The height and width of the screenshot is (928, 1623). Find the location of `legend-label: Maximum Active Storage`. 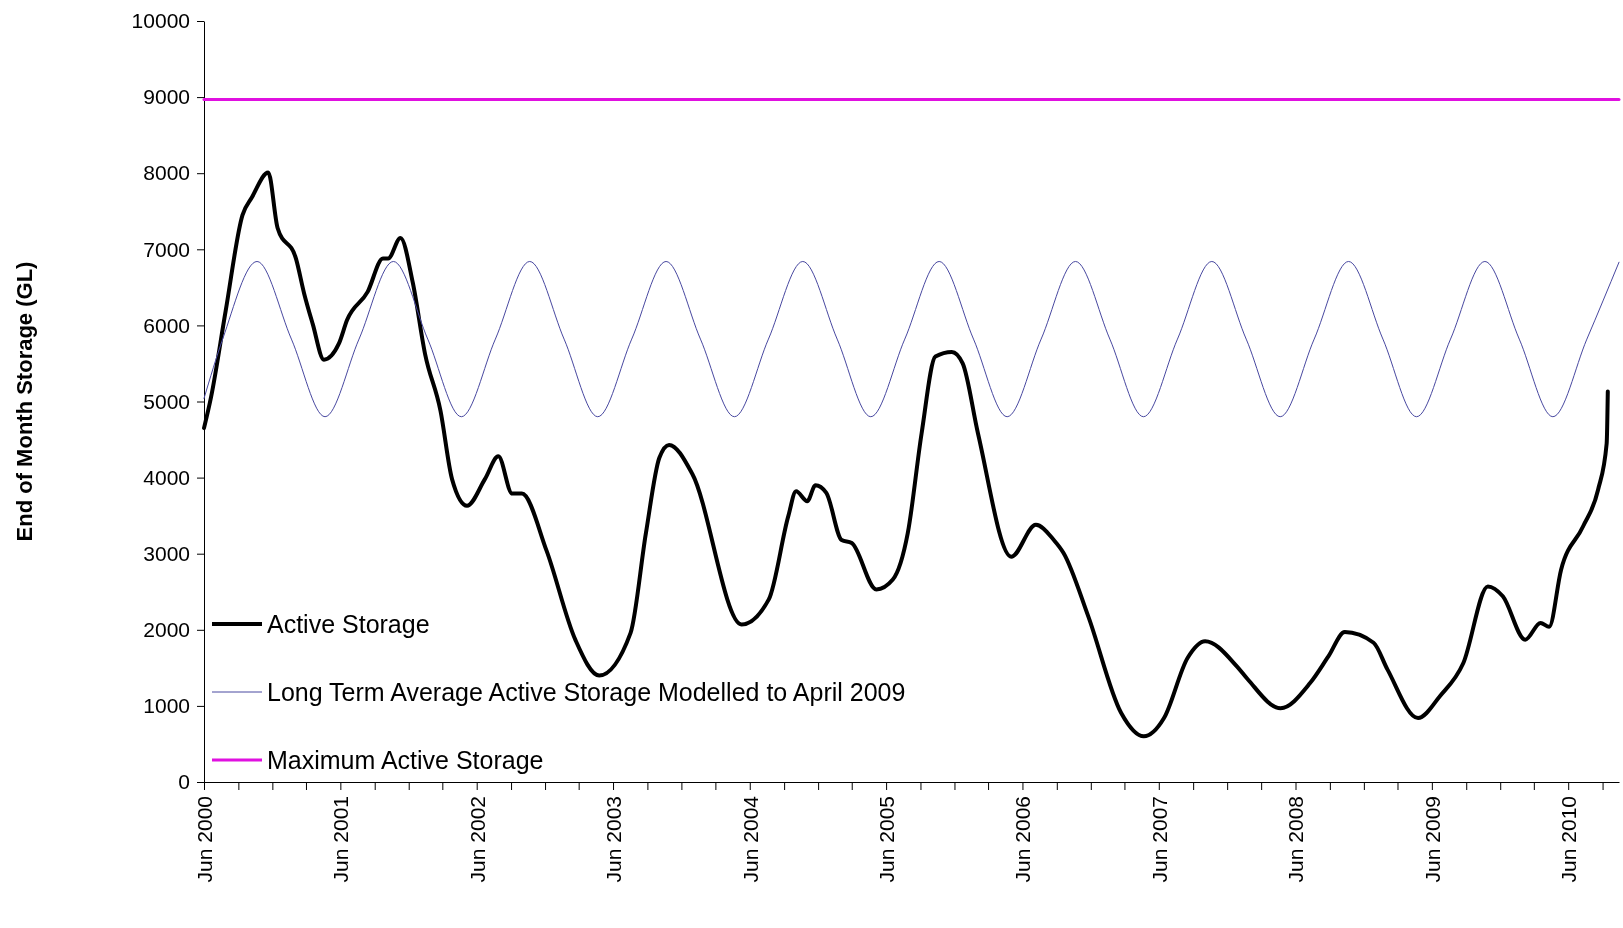

legend-label: Maximum Active Storage is located at coordinates (405, 759).